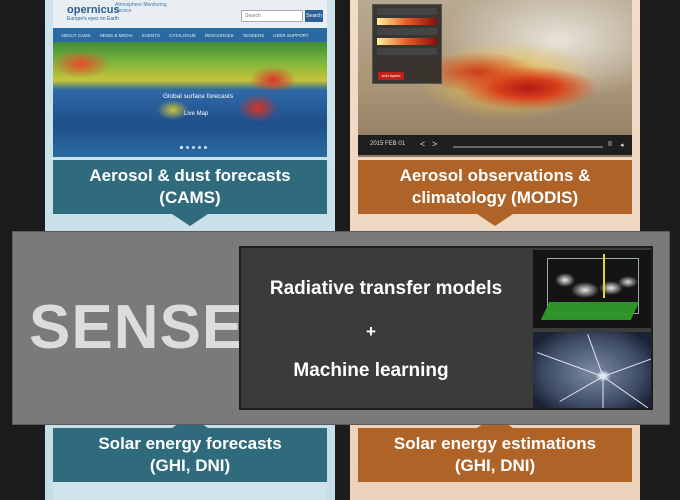  Describe the element at coordinates (291, 35) in the screenshot. I see `nav-item-support: USER SUPPORT` at that location.